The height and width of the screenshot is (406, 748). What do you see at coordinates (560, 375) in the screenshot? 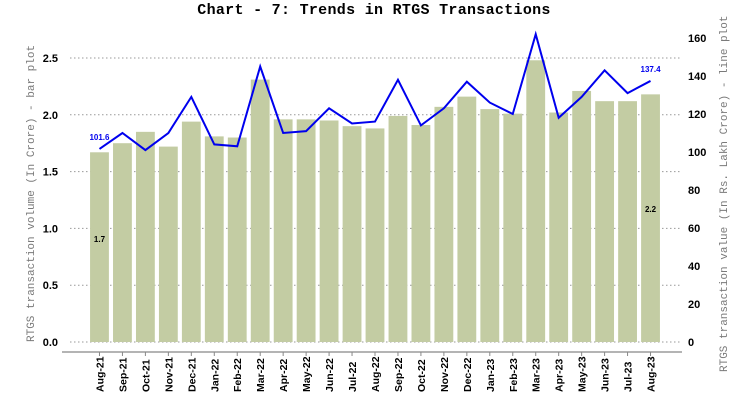
I see `x-tick-label: Apr-23` at bounding box center [560, 375].